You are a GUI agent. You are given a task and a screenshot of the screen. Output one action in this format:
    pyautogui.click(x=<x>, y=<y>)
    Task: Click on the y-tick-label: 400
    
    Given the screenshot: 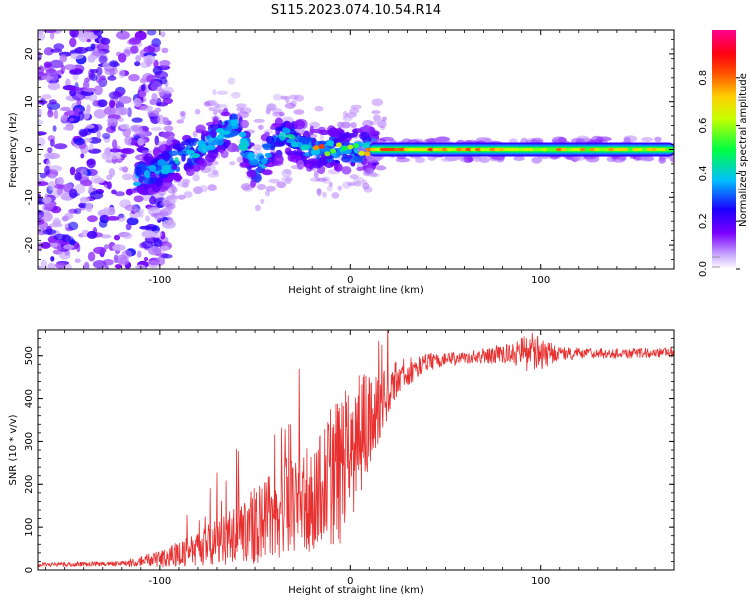 What is the action you would take?
    pyautogui.click(x=29, y=398)
    